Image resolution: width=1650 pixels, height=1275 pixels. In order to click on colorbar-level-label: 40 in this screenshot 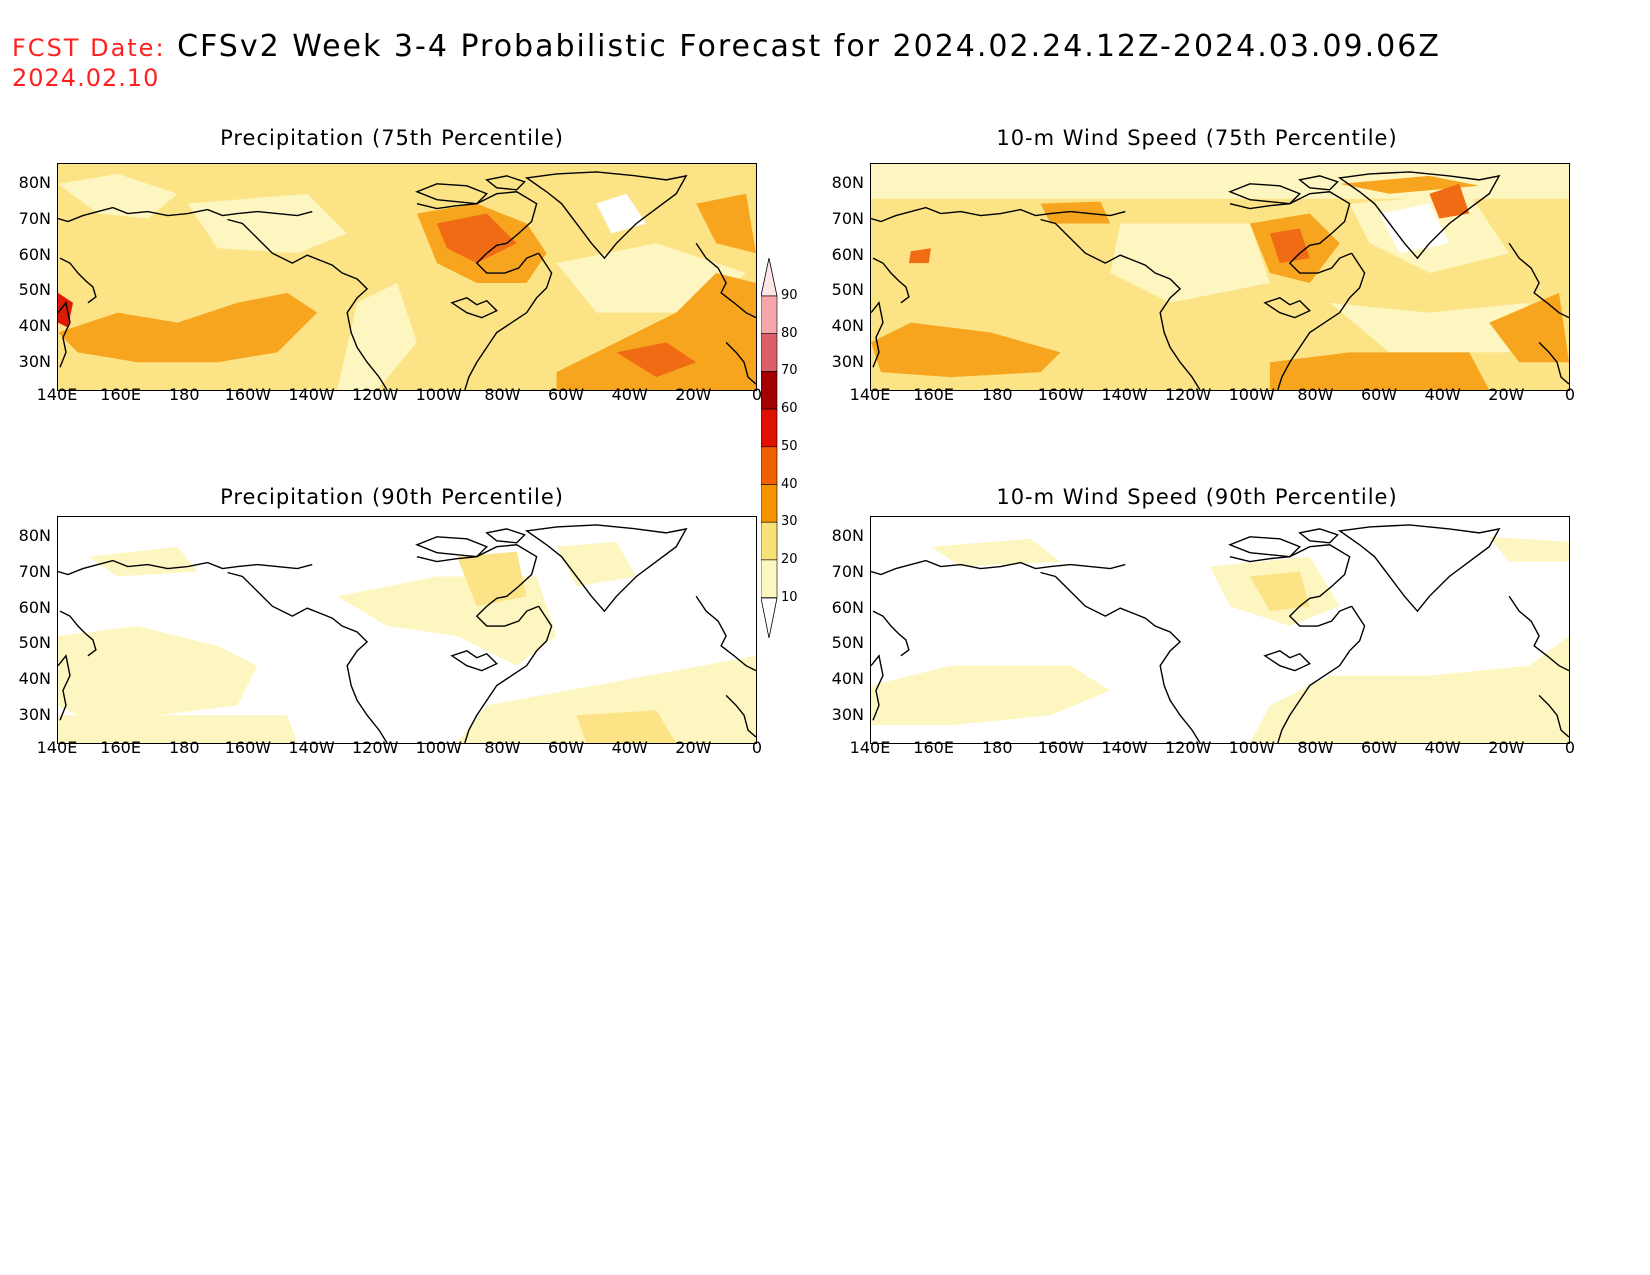, I will do `click(789, 484)`.